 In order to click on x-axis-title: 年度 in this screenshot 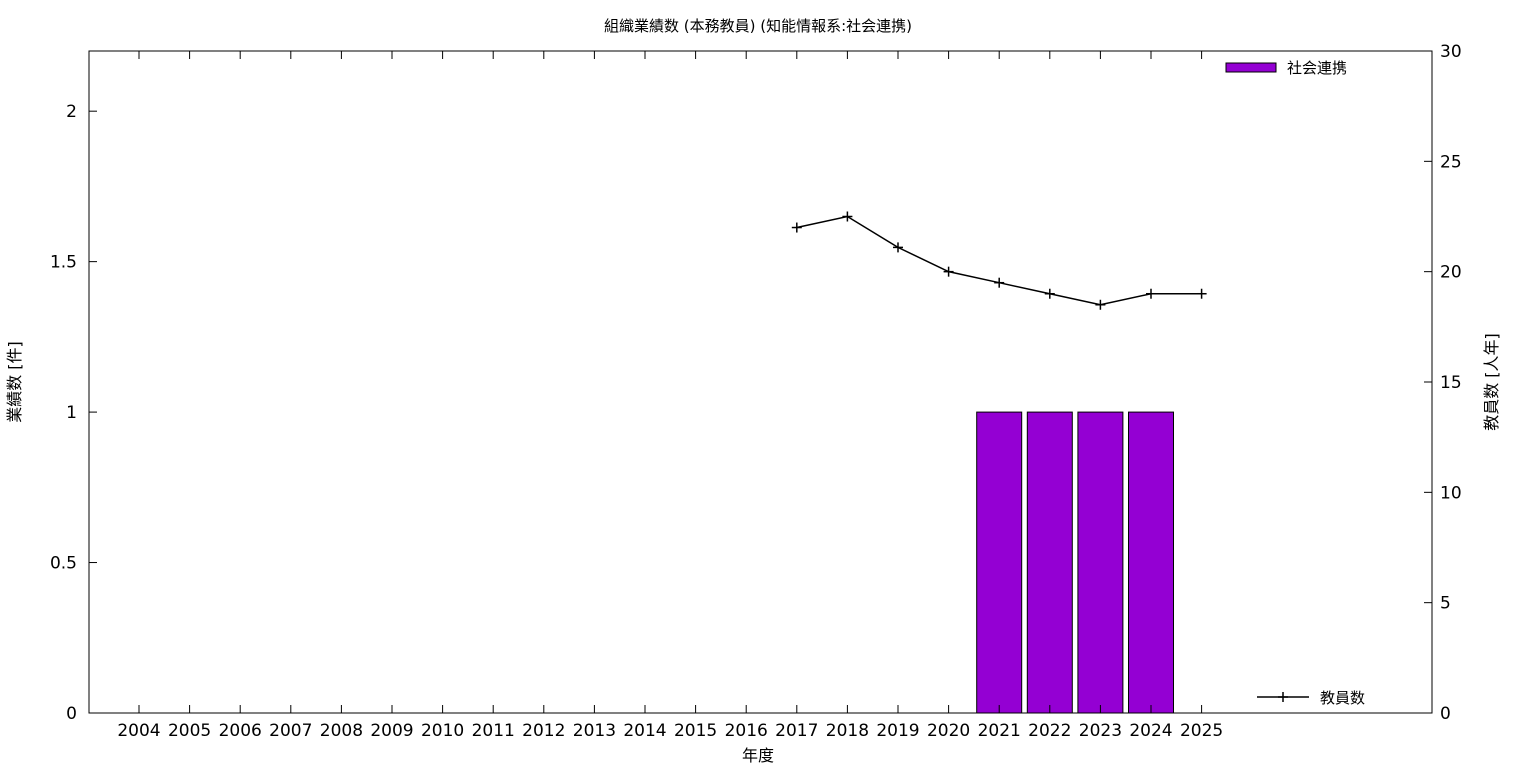, I will do `click(758, 755)`.